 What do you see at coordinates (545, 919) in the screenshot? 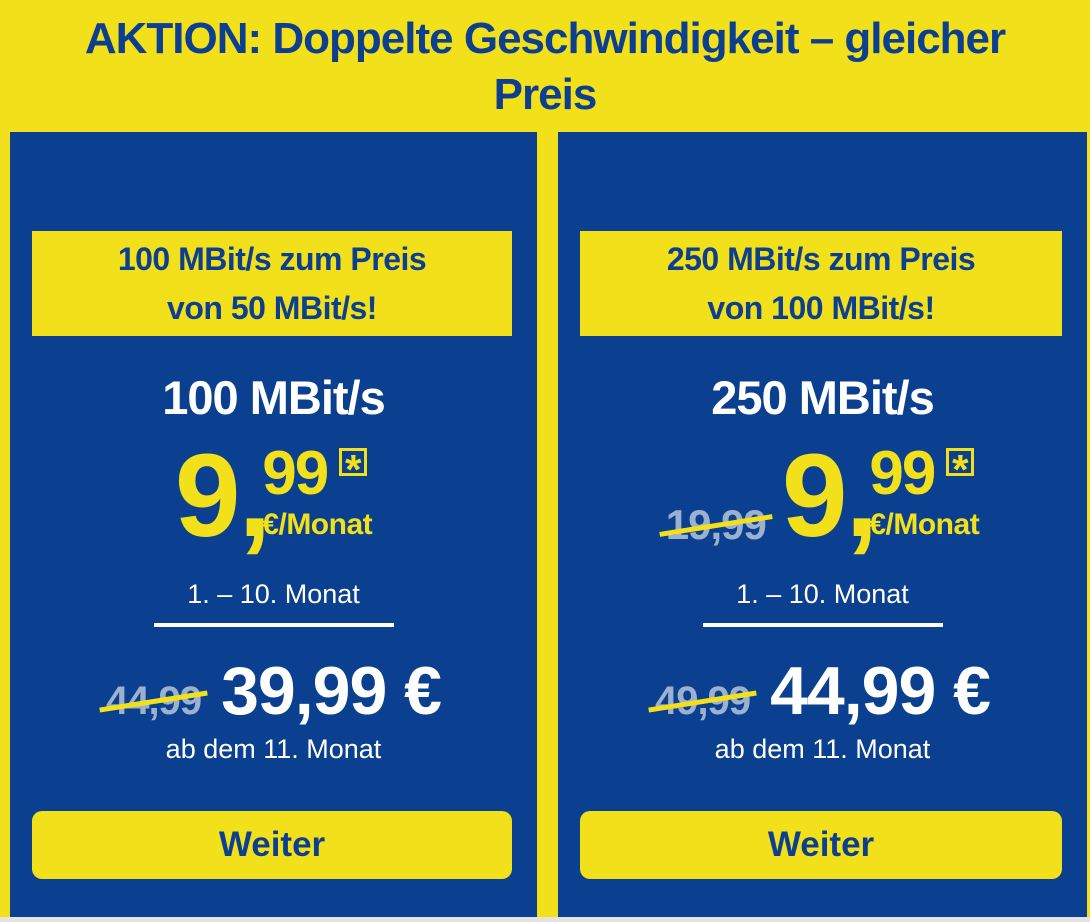
I see `page-bottom-edge` at bounding box center [545, 919].